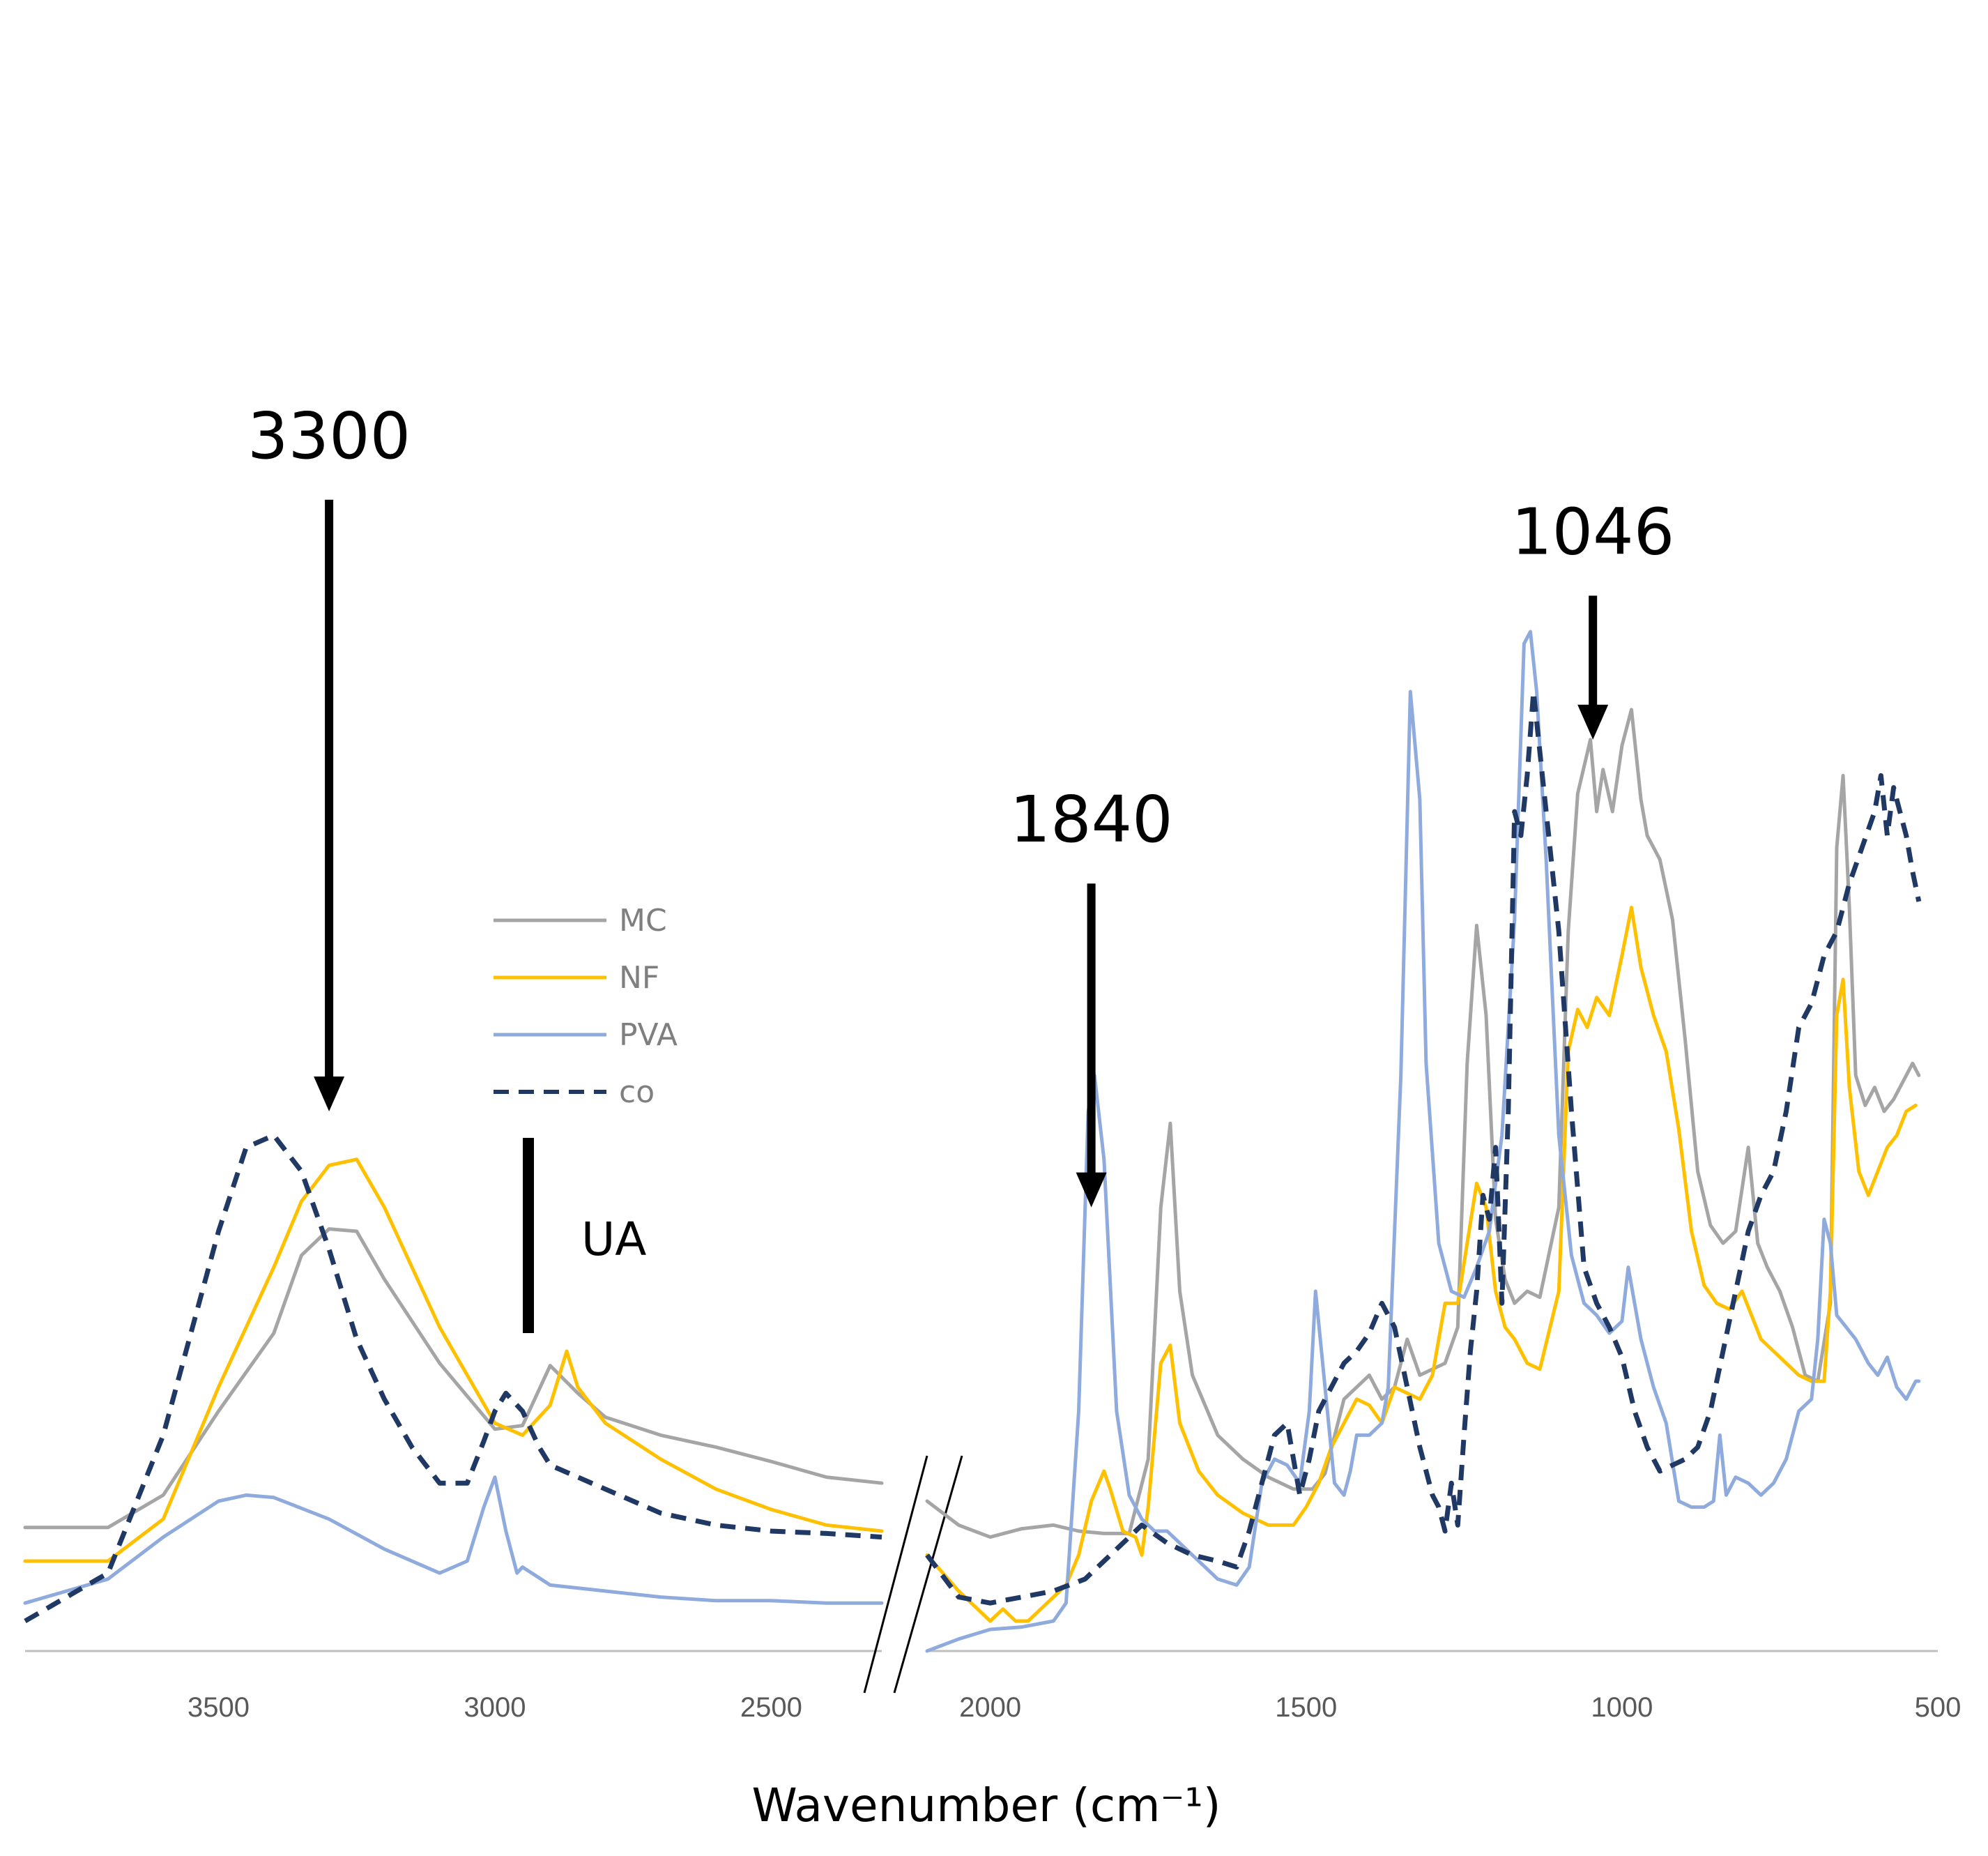  What do you see at coordinates (1592, 617) in the screenshot?
I see `peak-annotation-1046: 1046` at bounding box center [1592, 617].